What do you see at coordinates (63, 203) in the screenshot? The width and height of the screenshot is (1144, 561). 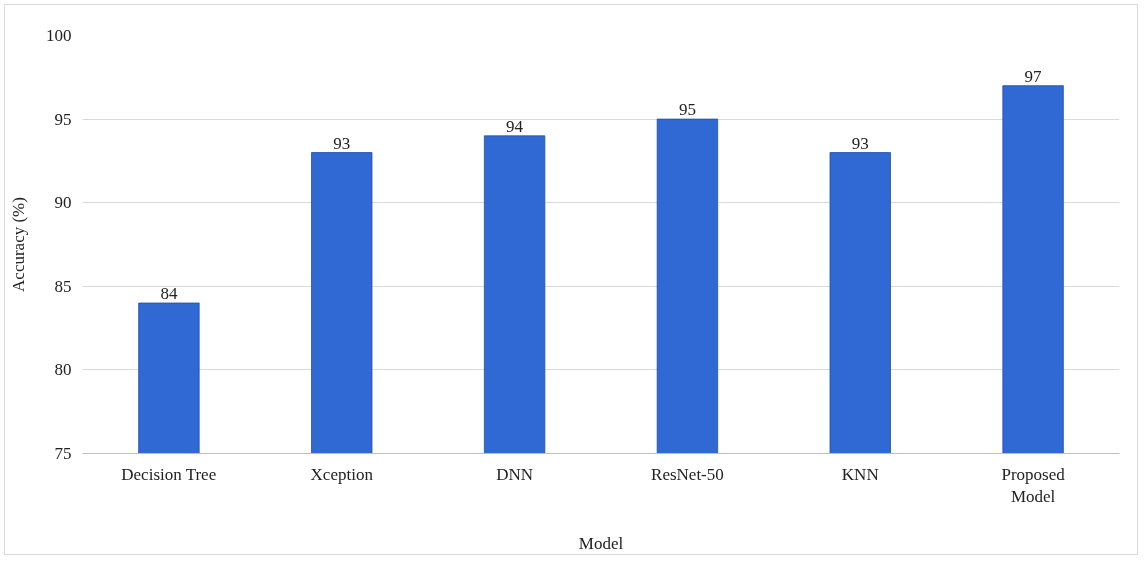 I see `y-tick-label: 90` at bounding box center [63, 203].